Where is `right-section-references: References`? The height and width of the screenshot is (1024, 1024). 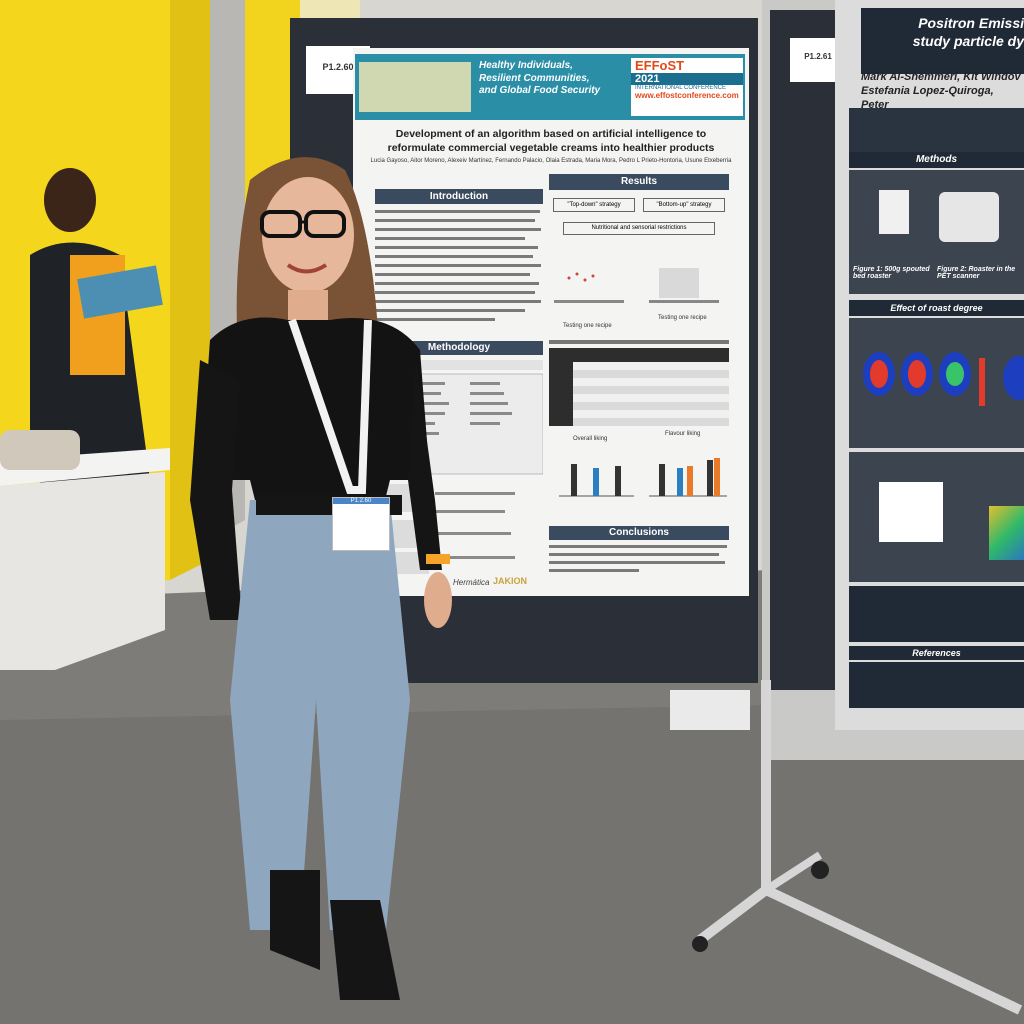 right-section-references: References is located at coordinates (936, 653).